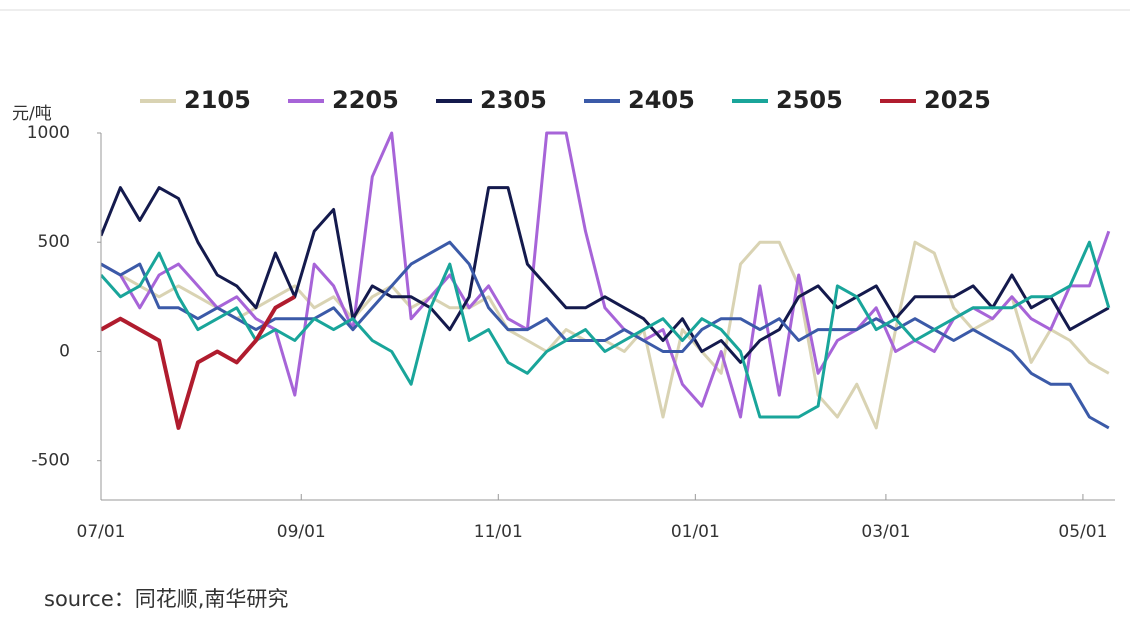 This screenshot has height=627, width=1130. I want to click on y-tick-label: 1000, so click(48, 133).